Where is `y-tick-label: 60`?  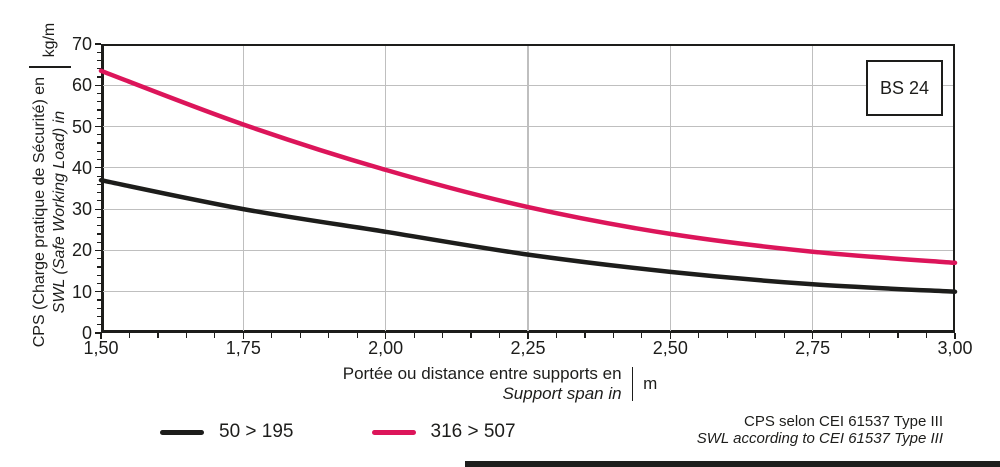 y-tick-label: 60 is located at coordinates (81, 85).